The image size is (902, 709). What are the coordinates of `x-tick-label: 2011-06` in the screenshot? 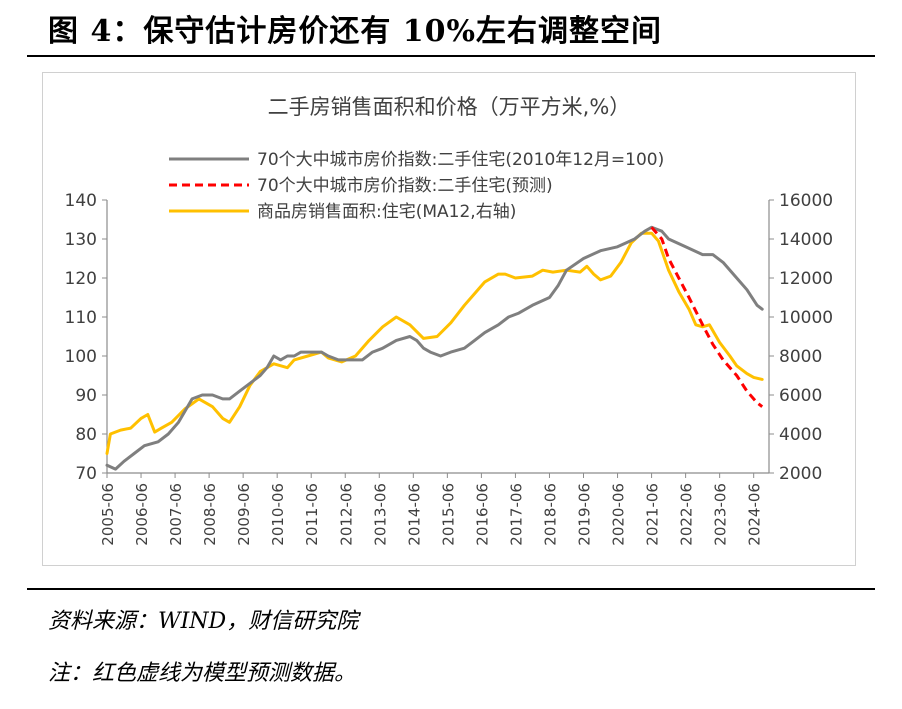 It's located at (312, 514).